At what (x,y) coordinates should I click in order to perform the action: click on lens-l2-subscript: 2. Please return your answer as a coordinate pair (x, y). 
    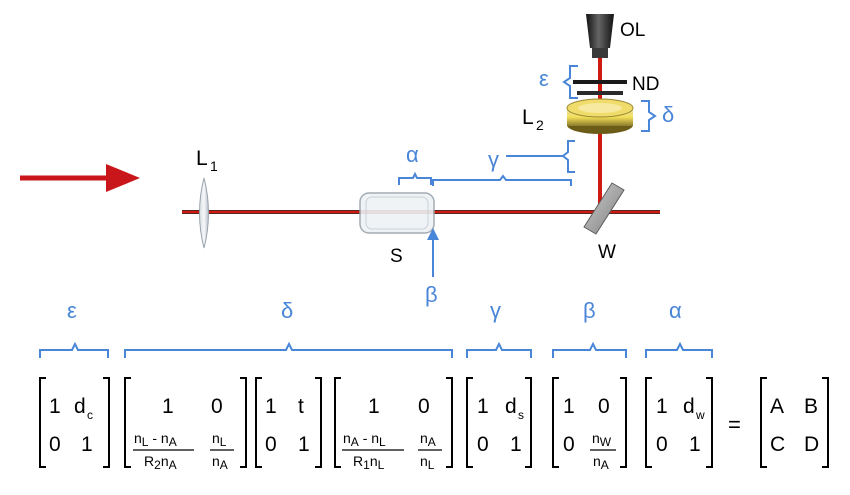
    Looking at the image, I should click on (540, 125).